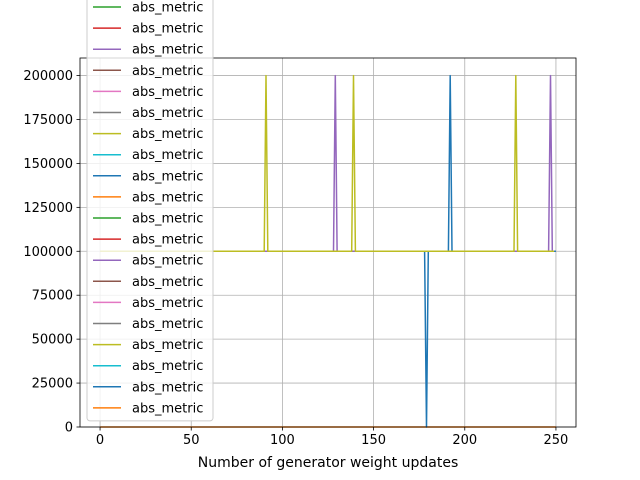  Describe the element at coordinates (191, 440) in the screenshot. I see `x-tick-label: 50` at that location.